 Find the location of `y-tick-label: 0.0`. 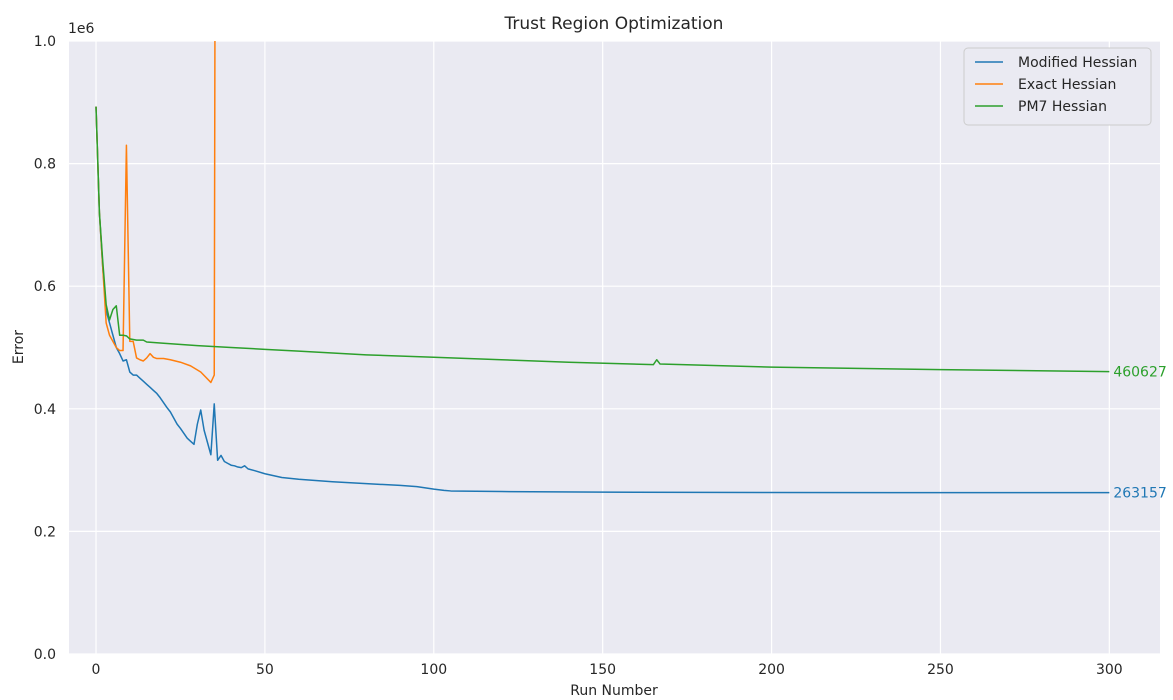

y-tick-label: 0.0 is located at coordinates (45, 655).